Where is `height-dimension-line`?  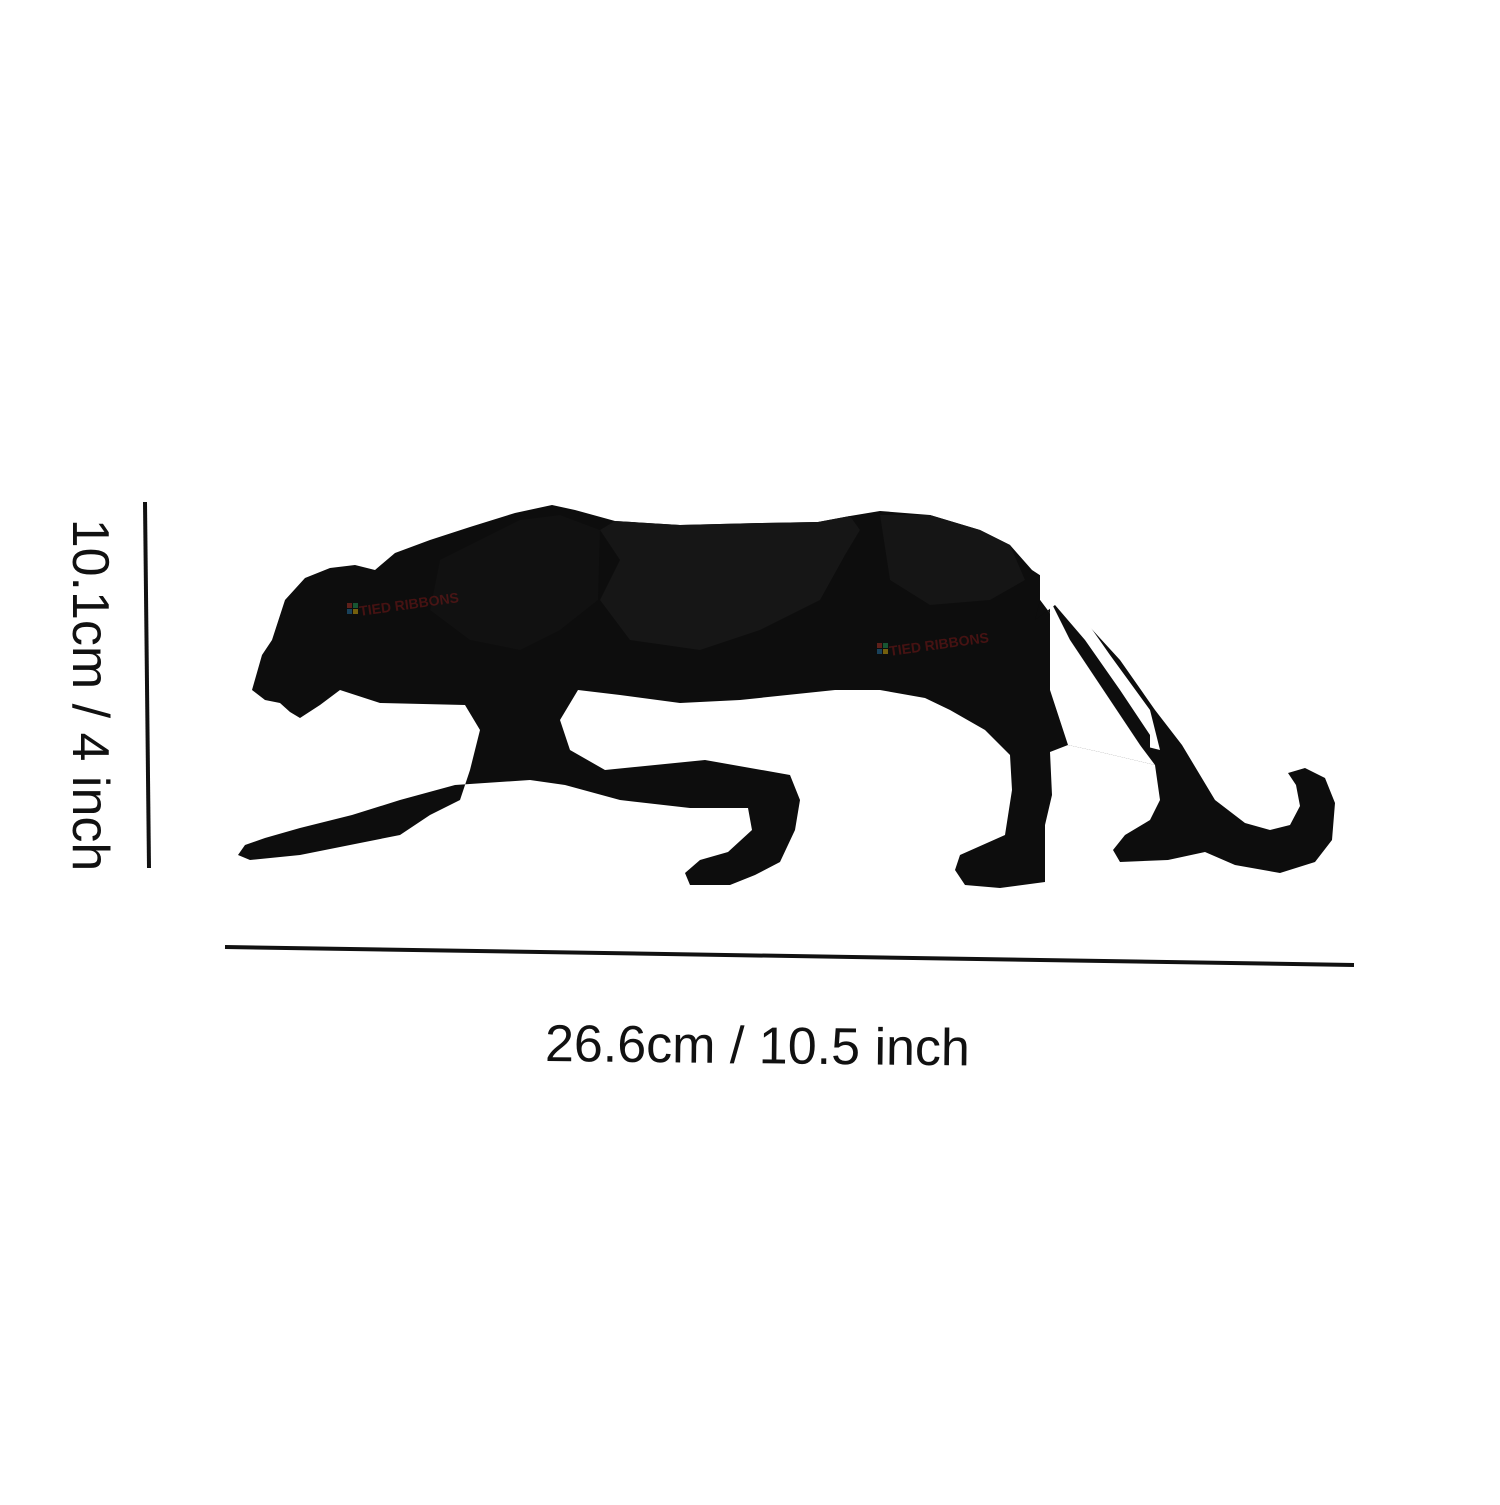 height-dimension-line is located at coordinates (147, 685).